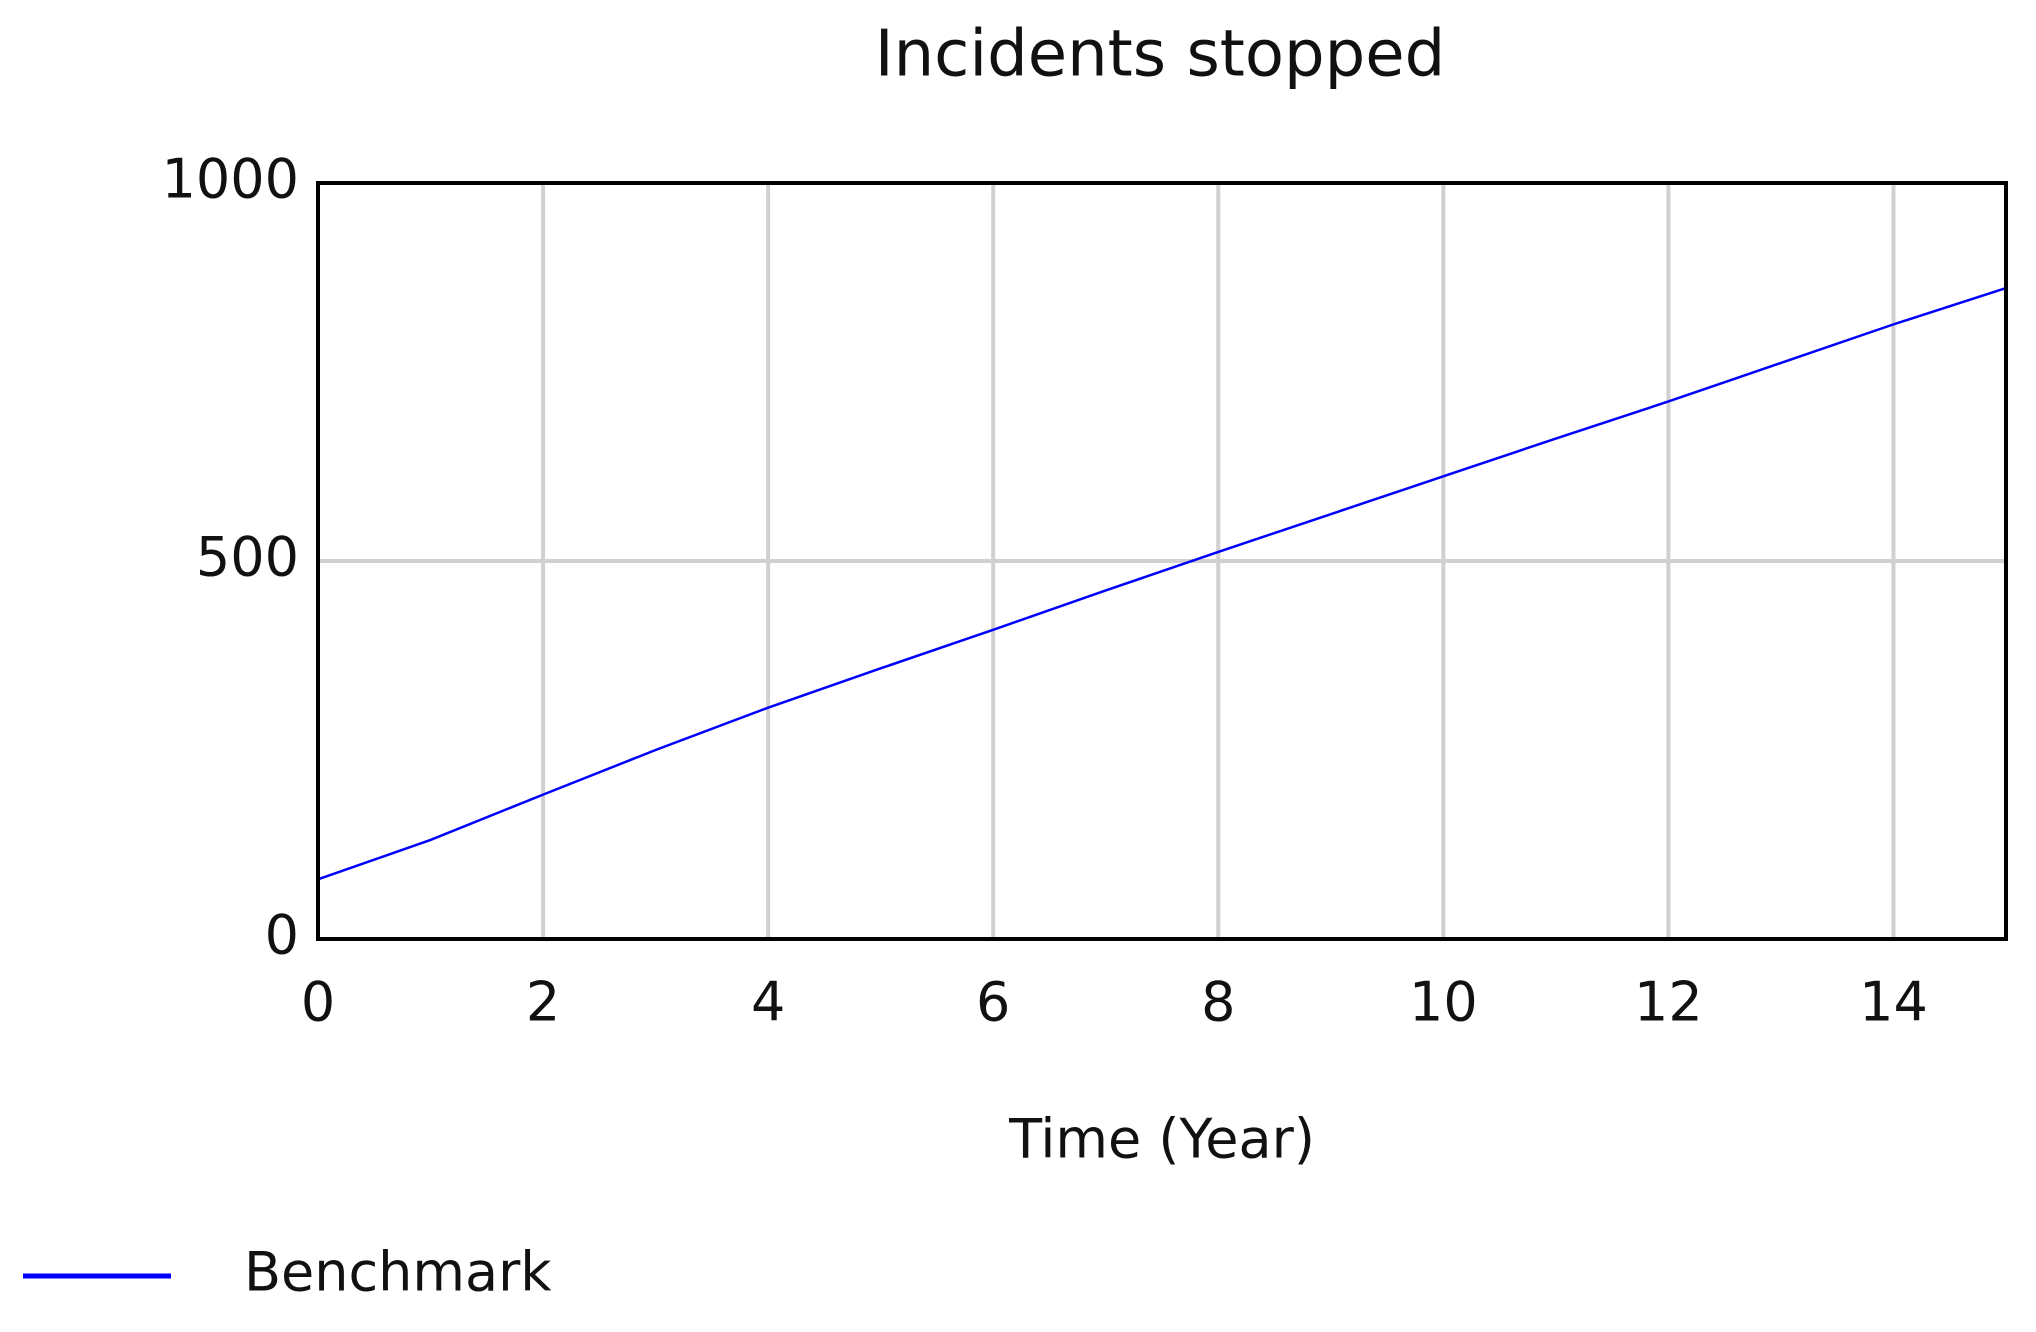 The width and height of the screenshot is (2036, 1332). What do you see at coordinates (398, 1272) in the screenshot?
I see `legend-label: Benchmark` at bounding box center [398, 1272].